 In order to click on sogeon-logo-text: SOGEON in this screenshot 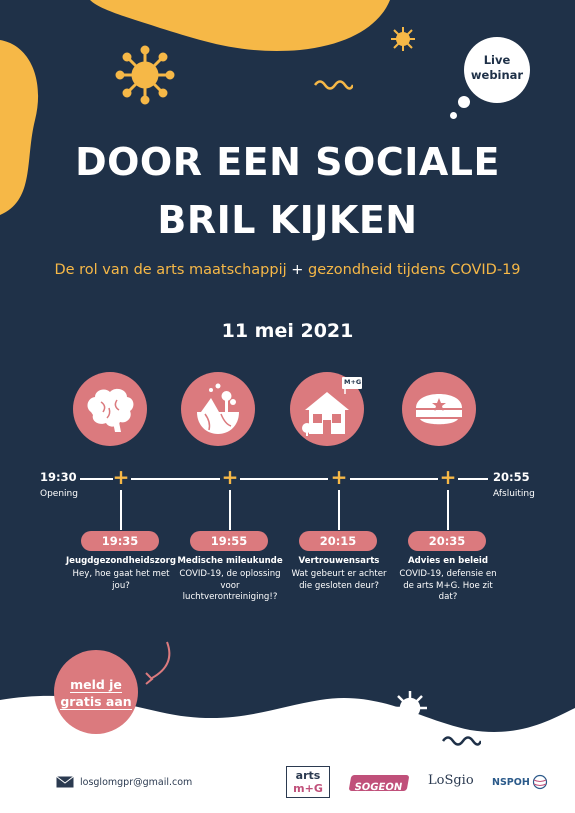, I will do `click(378, 787)`.